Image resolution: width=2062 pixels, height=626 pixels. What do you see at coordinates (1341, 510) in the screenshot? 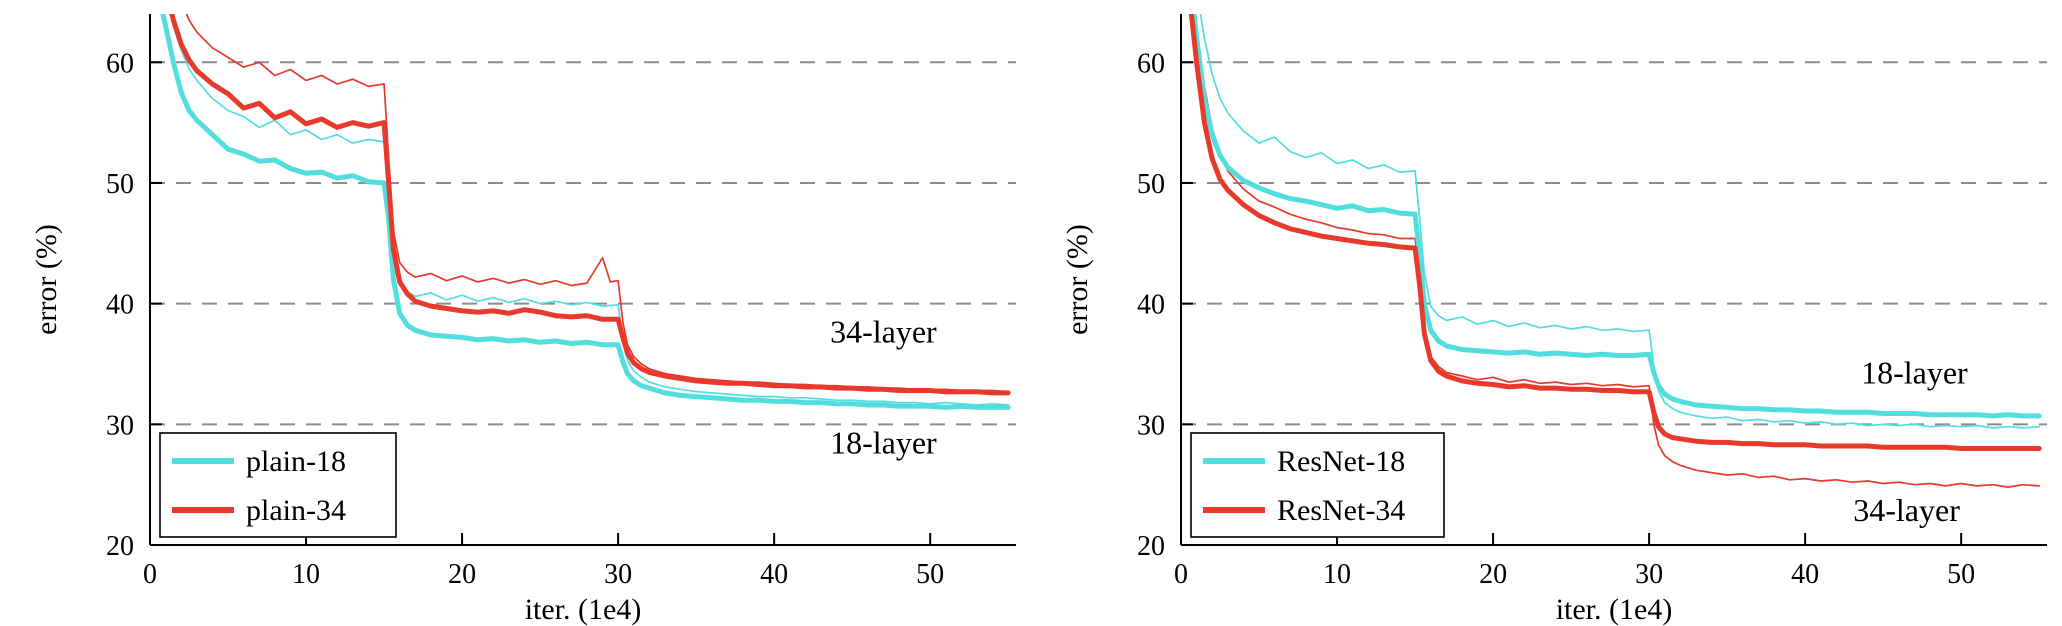
I see `legend-label: ResNet-34` at bounding box center [1341, 510].